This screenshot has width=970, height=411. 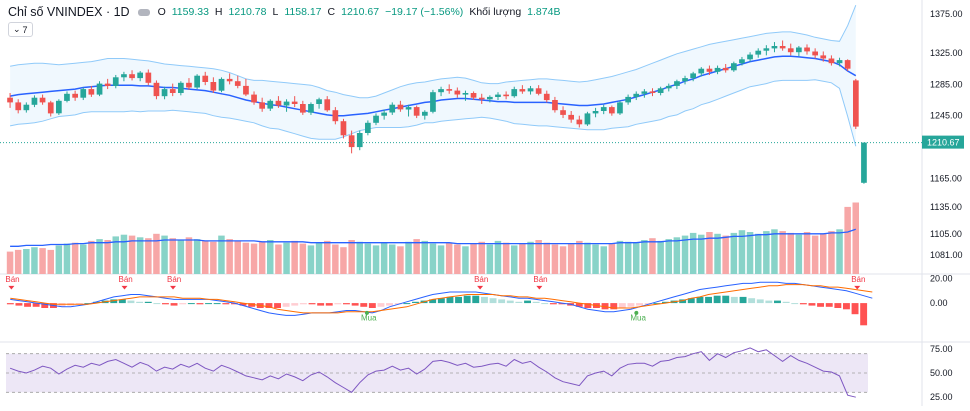 What do you see at coordinates (20, 29) in the screenshot?
I see `indicators-toggle-button: ⌄ 7` at bounding box center [20, 29].